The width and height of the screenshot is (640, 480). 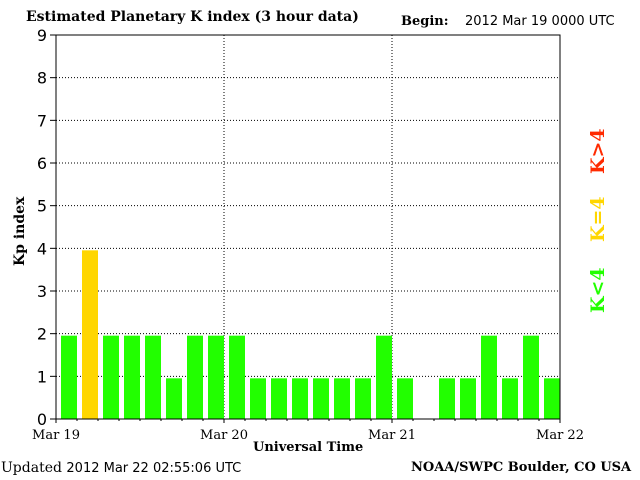 What do you see at coordinates (42, 163) in the screenshot?
I see `y-tick-label: 6` at bounding box center [42, 163].